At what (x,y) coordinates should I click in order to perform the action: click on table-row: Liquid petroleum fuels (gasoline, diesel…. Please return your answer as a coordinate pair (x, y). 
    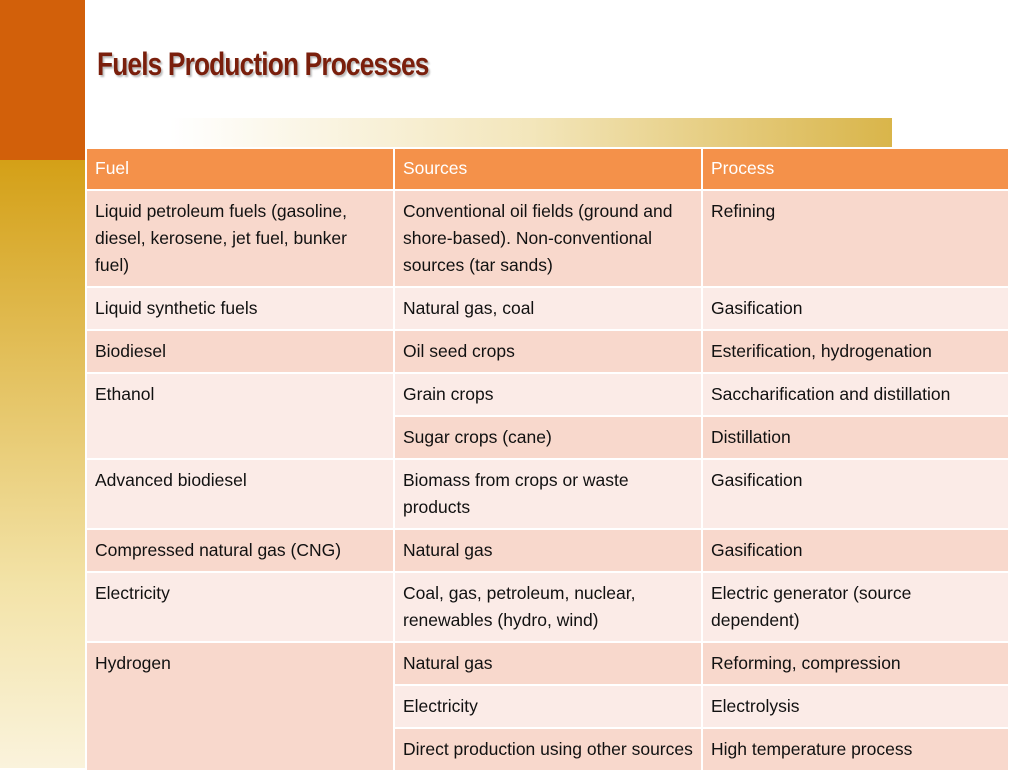
    Looking at the image, I should click on (547, 238).